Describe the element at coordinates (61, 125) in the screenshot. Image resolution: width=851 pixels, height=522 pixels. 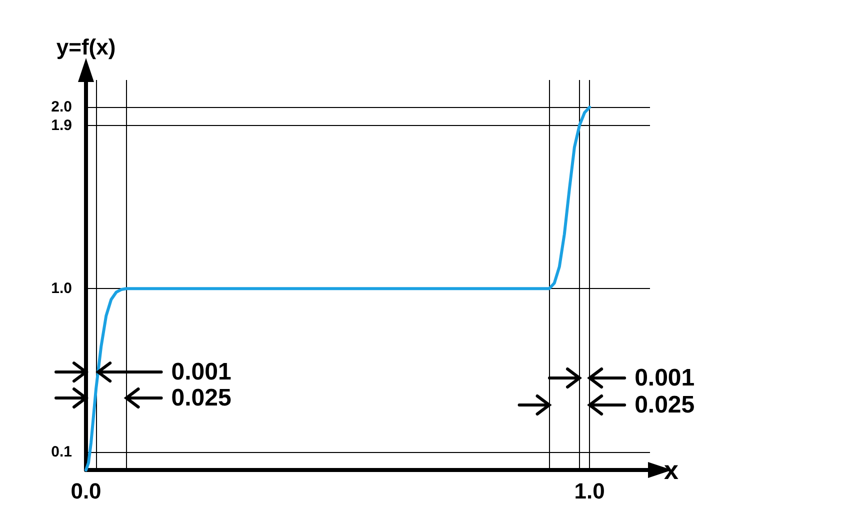
I see `y-tick-label: 1.9` at that location.